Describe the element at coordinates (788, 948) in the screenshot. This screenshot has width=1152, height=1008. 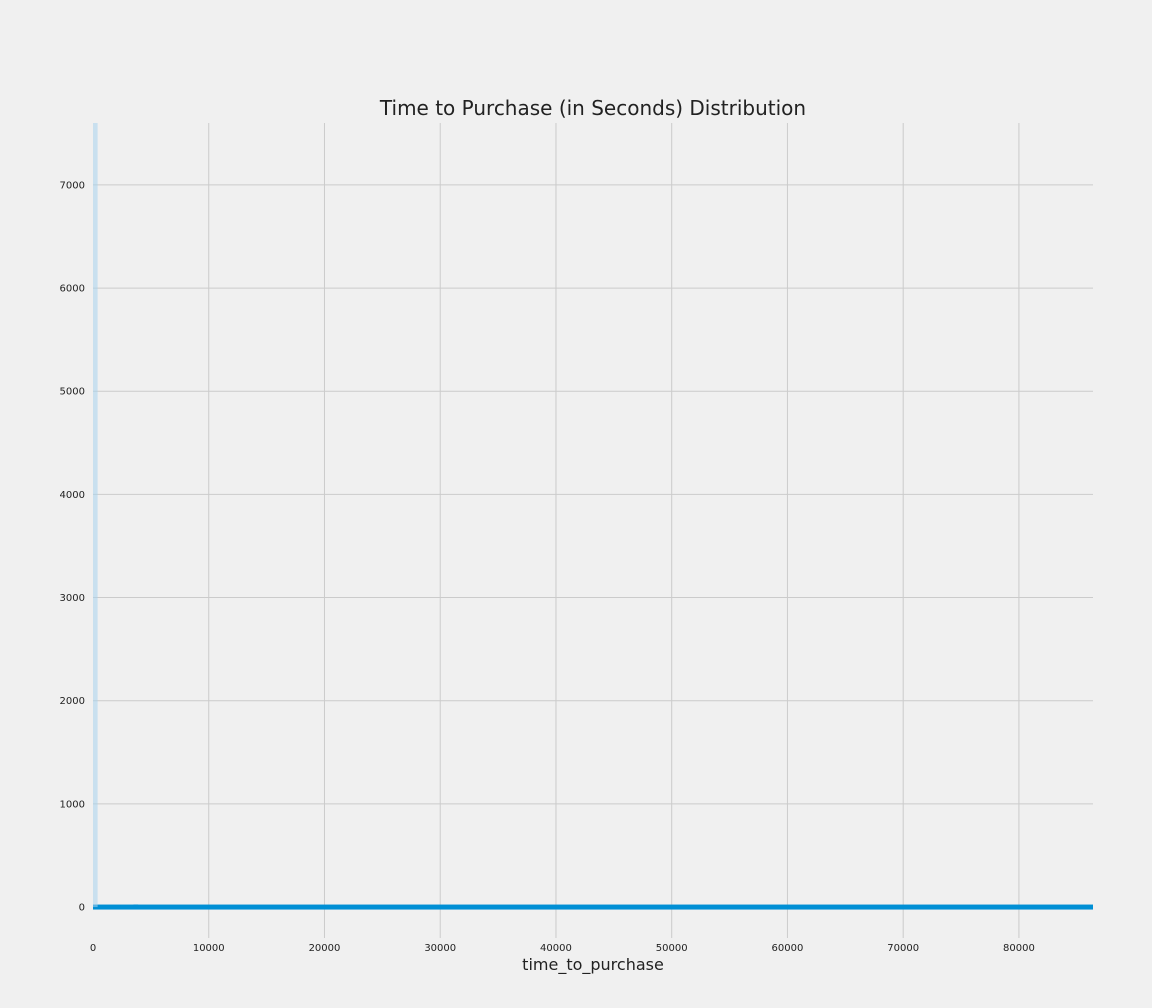
I see `x-tick-label: 60000` at that location.